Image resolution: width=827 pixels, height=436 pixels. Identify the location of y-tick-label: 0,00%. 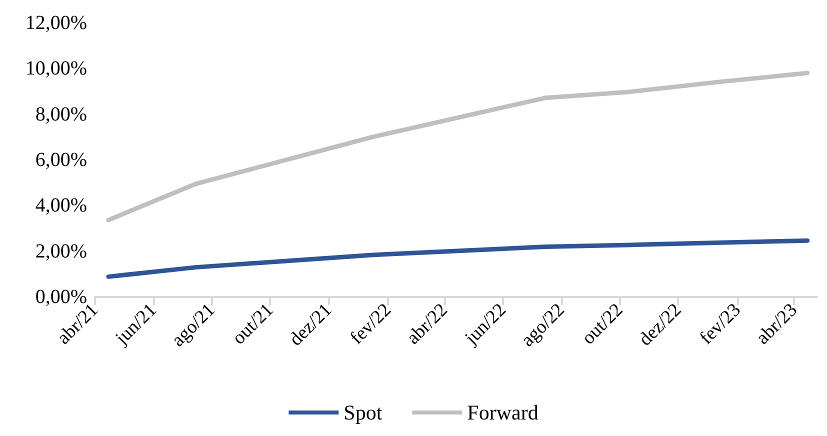
(61, 297).